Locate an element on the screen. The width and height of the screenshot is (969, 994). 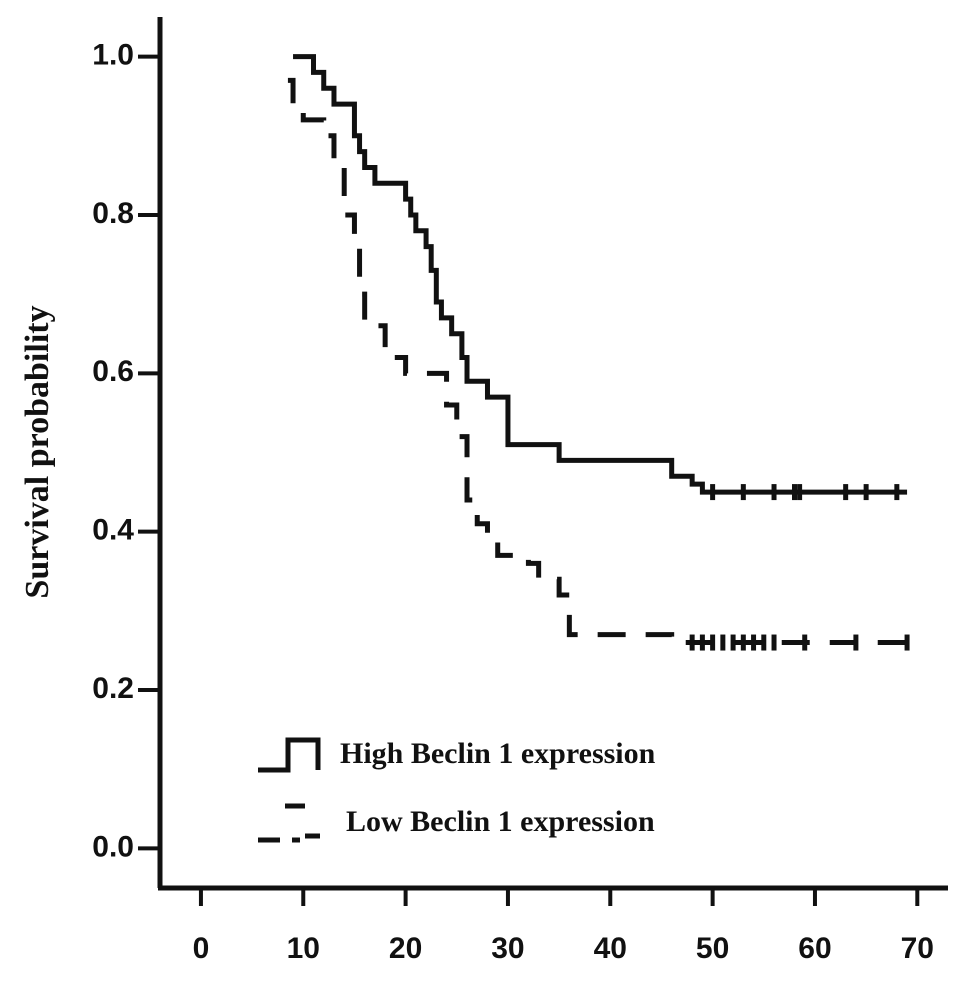
y-tick-label: 0.8 is located at coordinates (113, 213).